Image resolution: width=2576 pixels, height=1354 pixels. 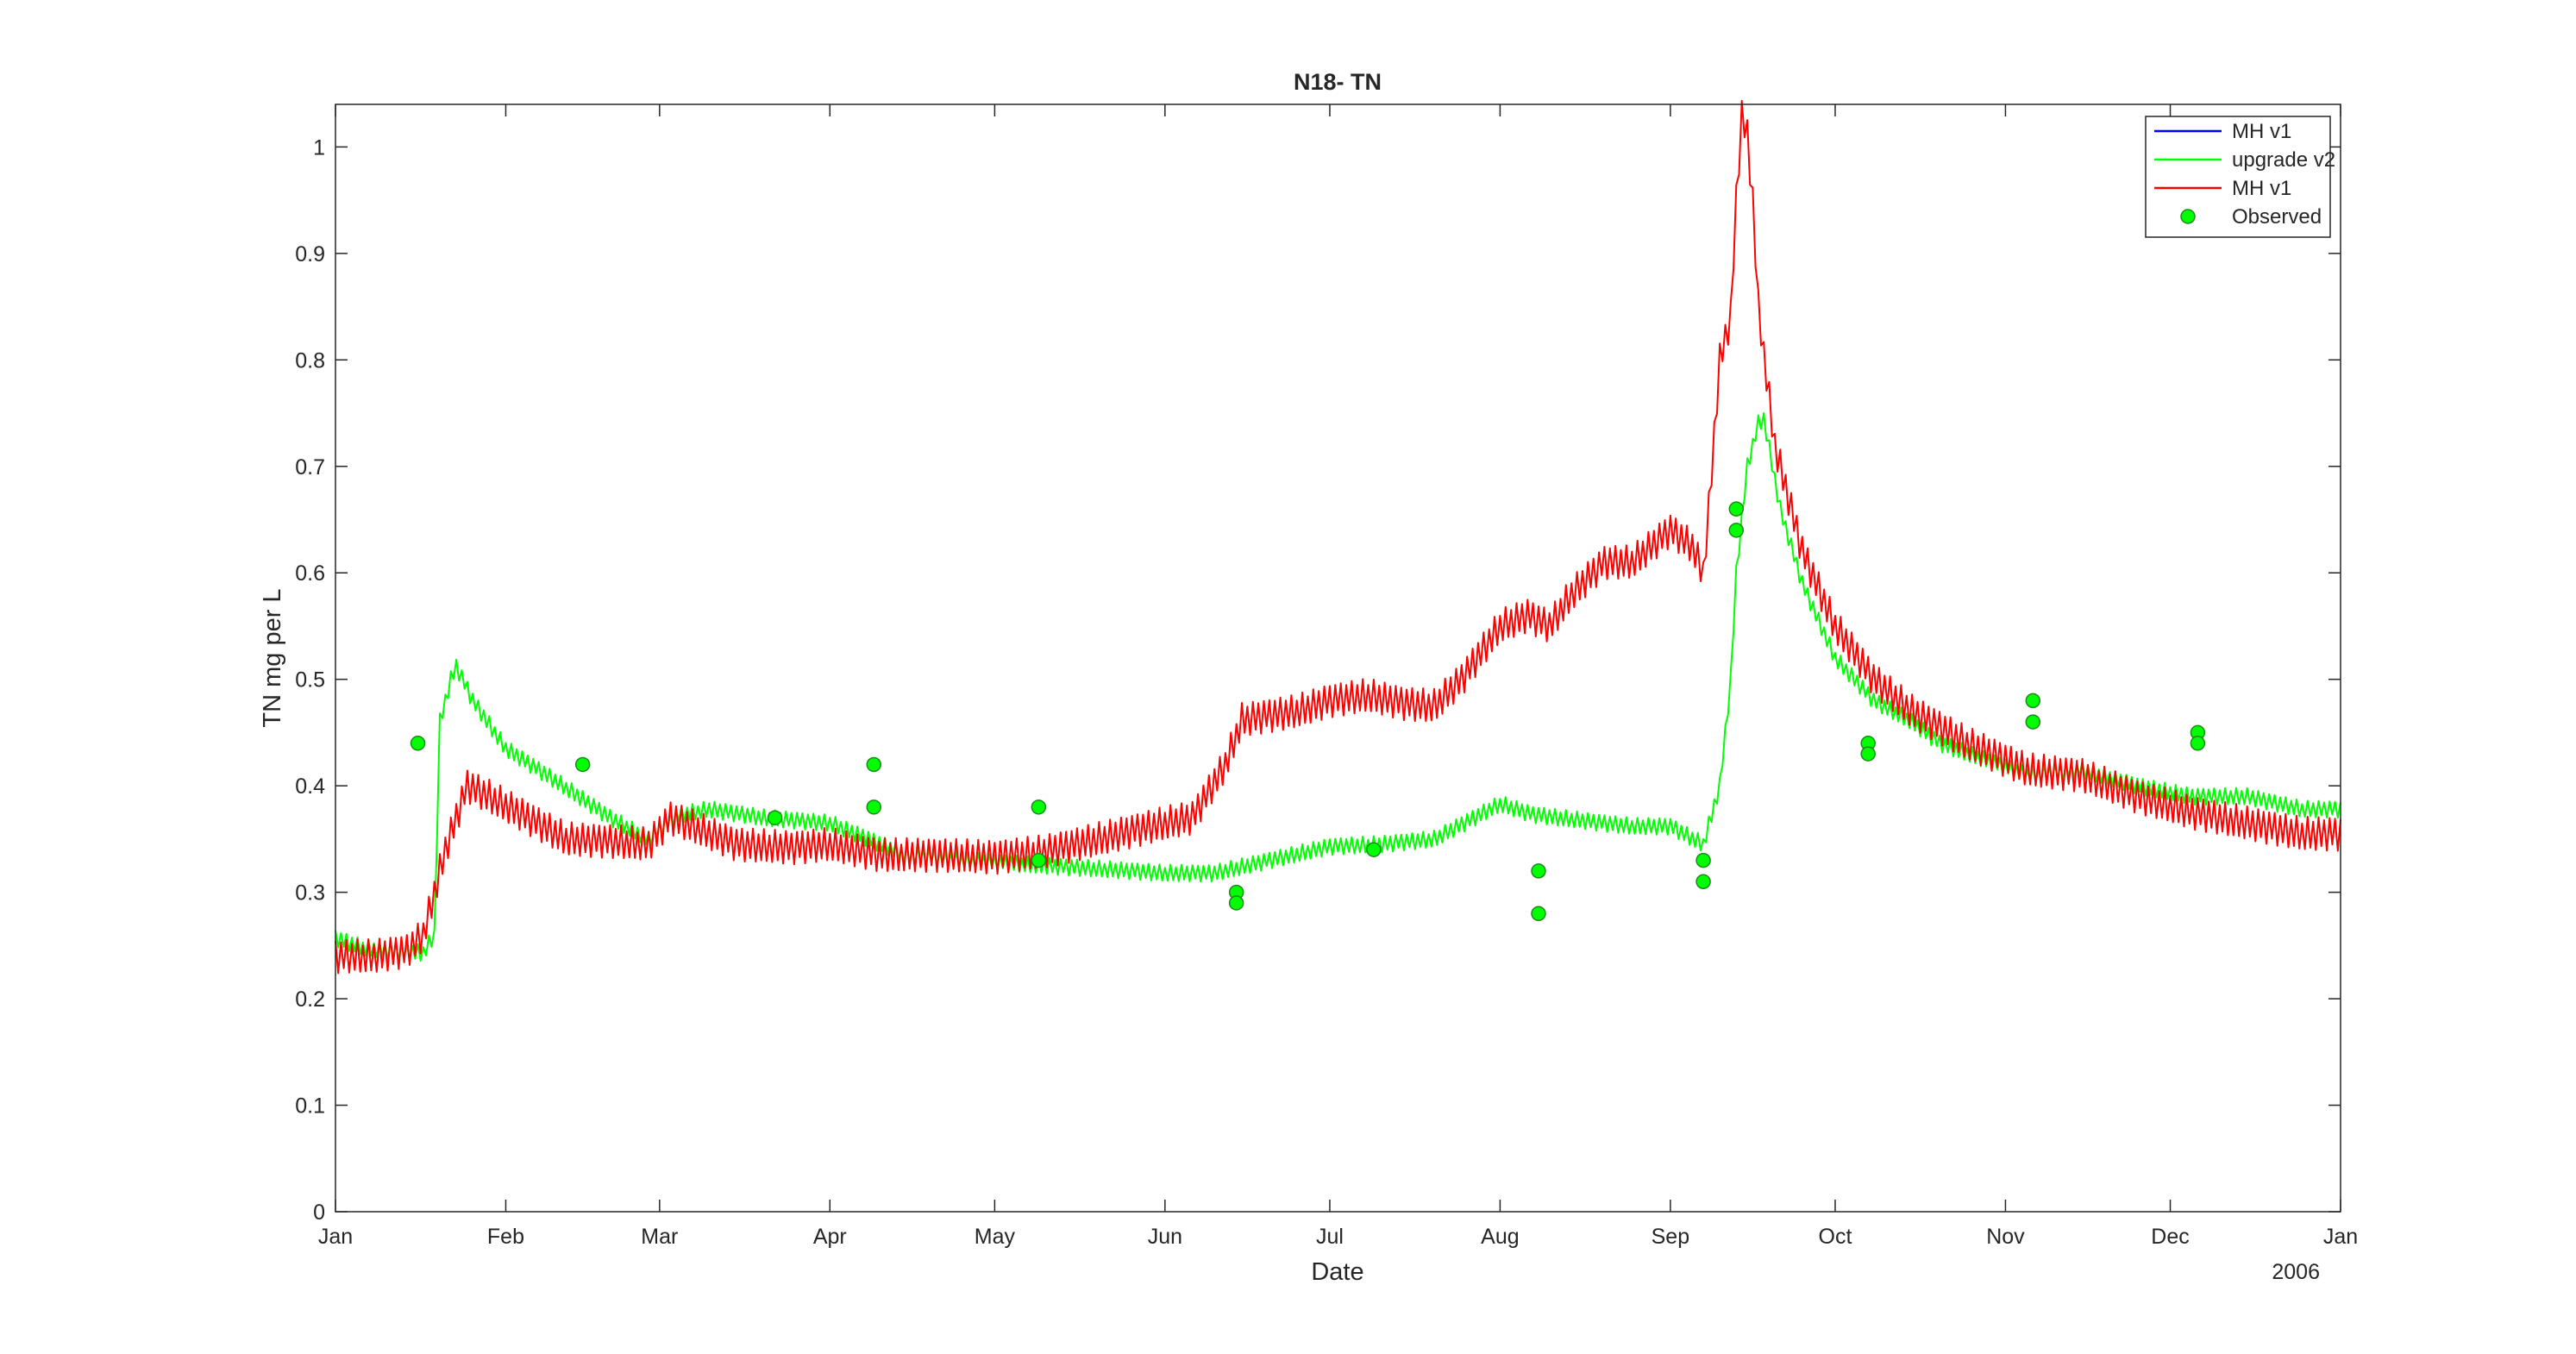 What do you see at coordinates (310, 1000) in the screenshot?
I see `y-tick-label: 0.2` at bounding box center [310, 1000].